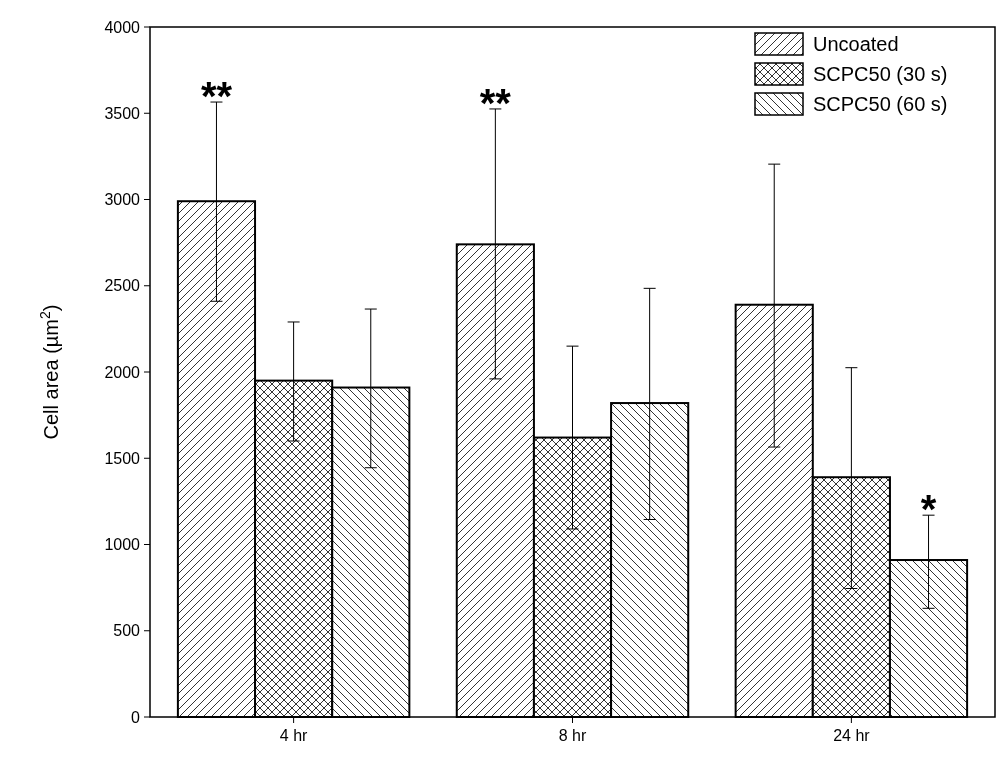  I want to click on annotation: *, so click(928, 509).